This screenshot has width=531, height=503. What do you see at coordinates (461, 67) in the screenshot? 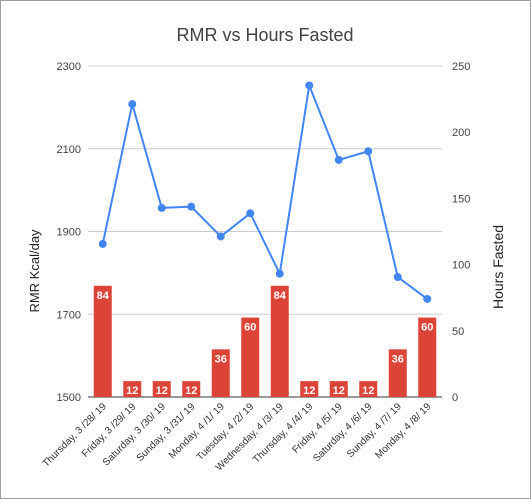
I see `y-right-tick-label: 250` at bounding box center [461, 67].